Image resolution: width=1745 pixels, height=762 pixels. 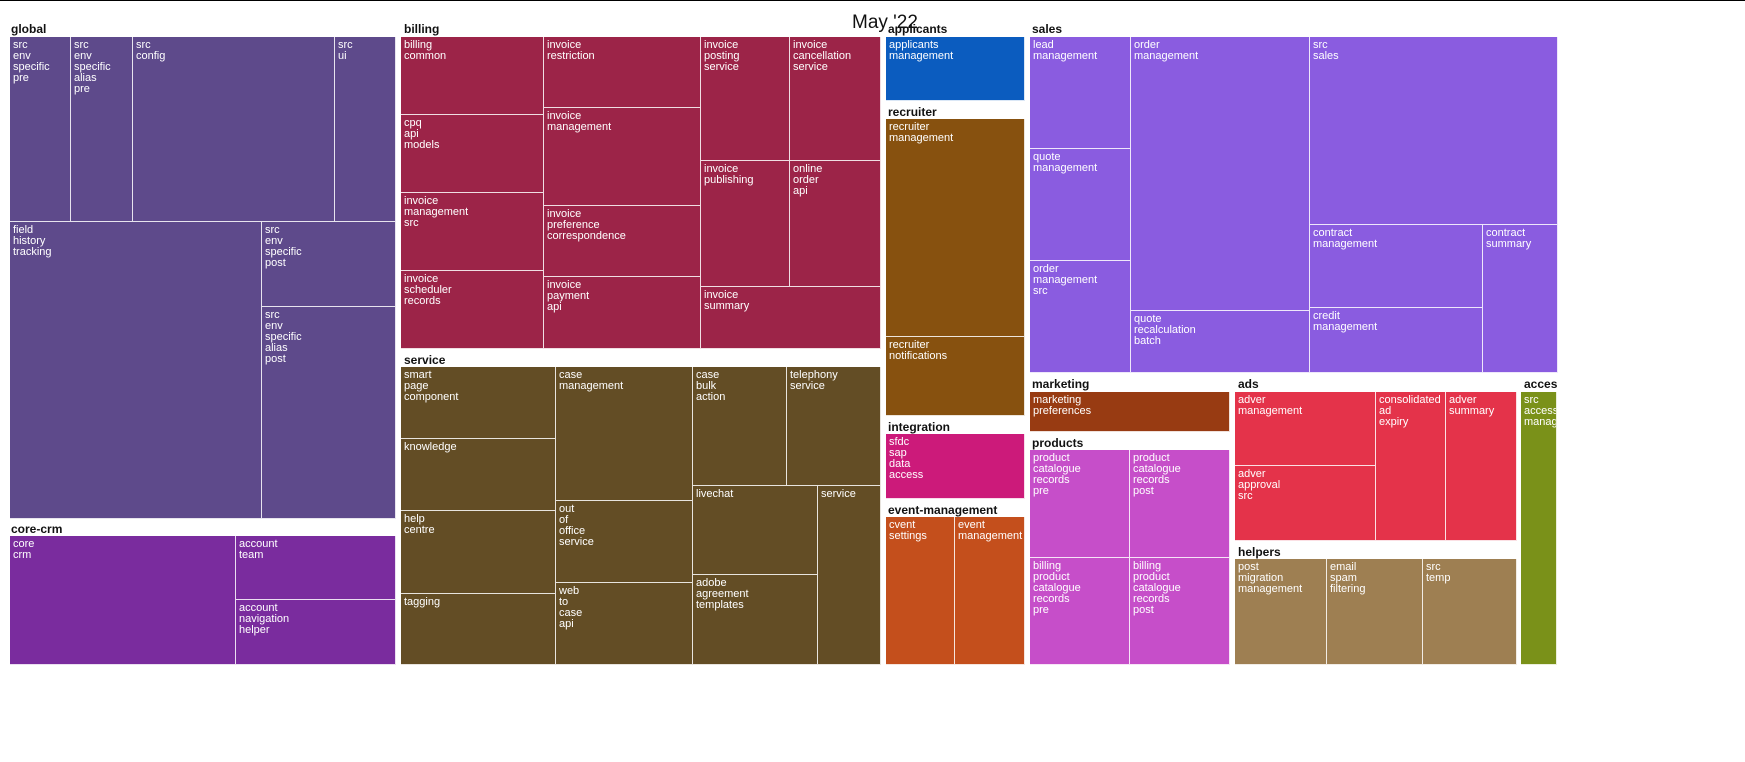 What do you see at coordinates (822, 56) in the screenshot?
I see `cell-label: invoice cancellation service` at bounding box center [822, 56].